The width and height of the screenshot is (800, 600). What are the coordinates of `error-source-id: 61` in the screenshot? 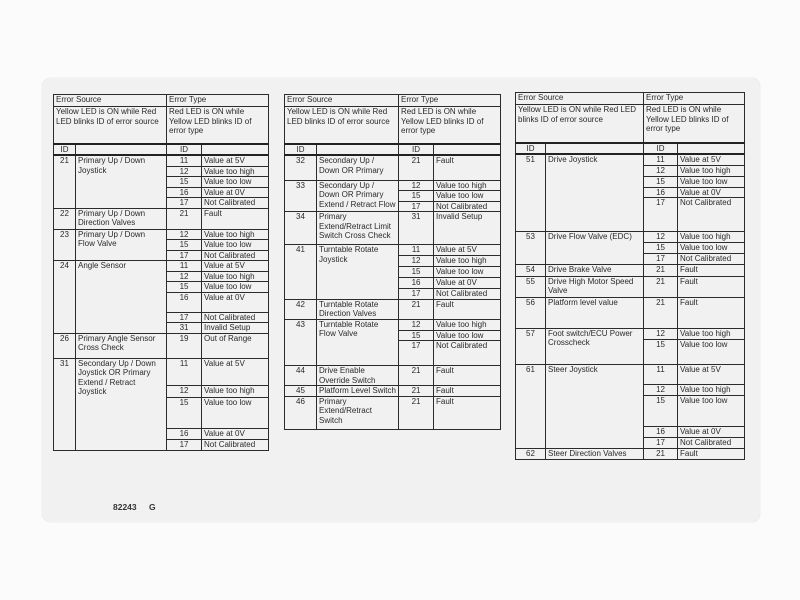 It's located at (530, 406).